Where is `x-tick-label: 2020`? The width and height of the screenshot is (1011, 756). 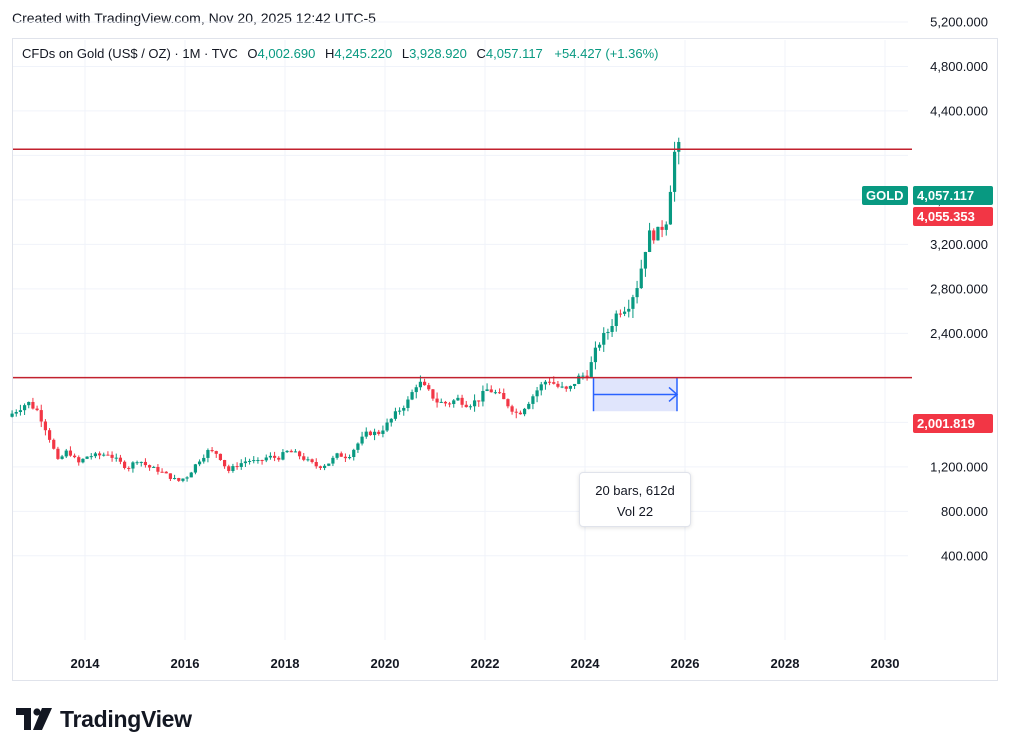 x-tick-label: 2020 is located at coordinates (385, 663).